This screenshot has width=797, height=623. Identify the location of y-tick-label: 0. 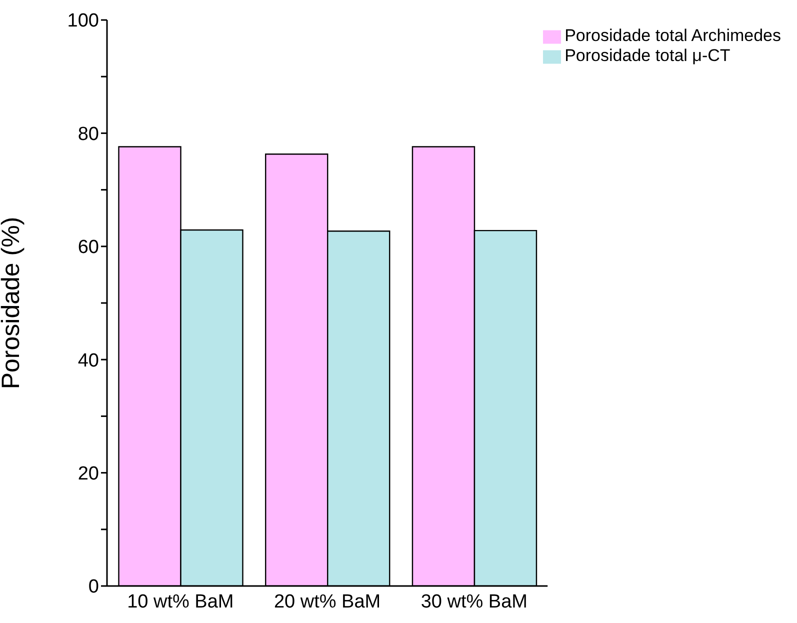
(93, 587).